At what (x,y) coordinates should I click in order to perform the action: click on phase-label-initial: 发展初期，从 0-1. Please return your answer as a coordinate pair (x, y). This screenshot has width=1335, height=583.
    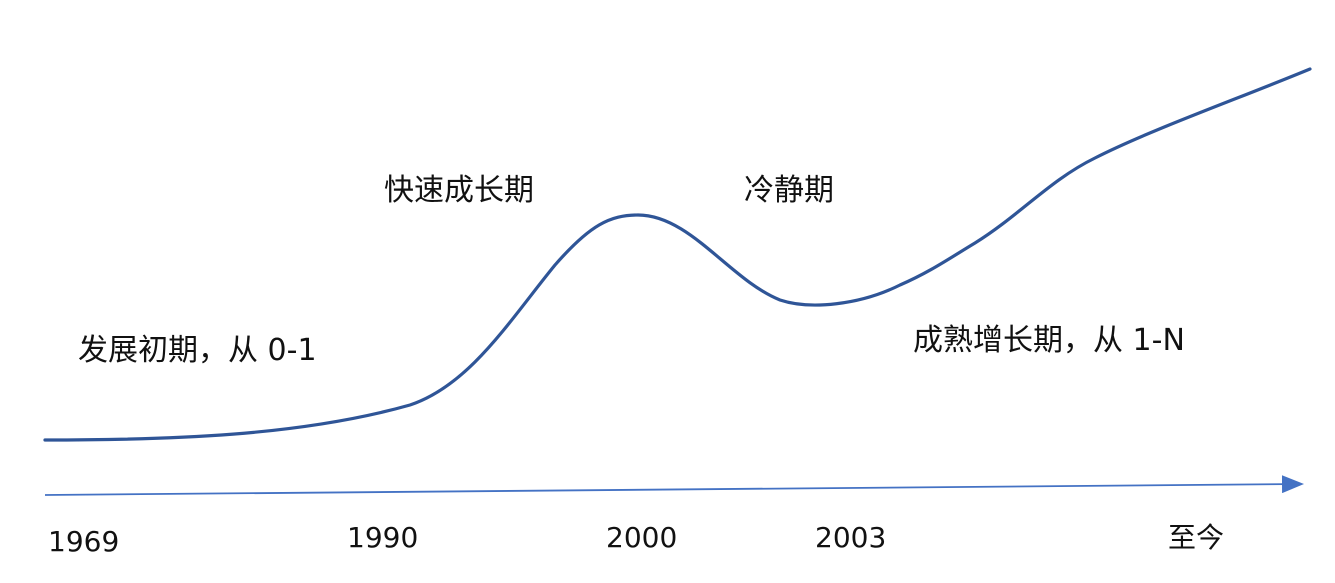
    Looking at the image, I should click on (197, 350).